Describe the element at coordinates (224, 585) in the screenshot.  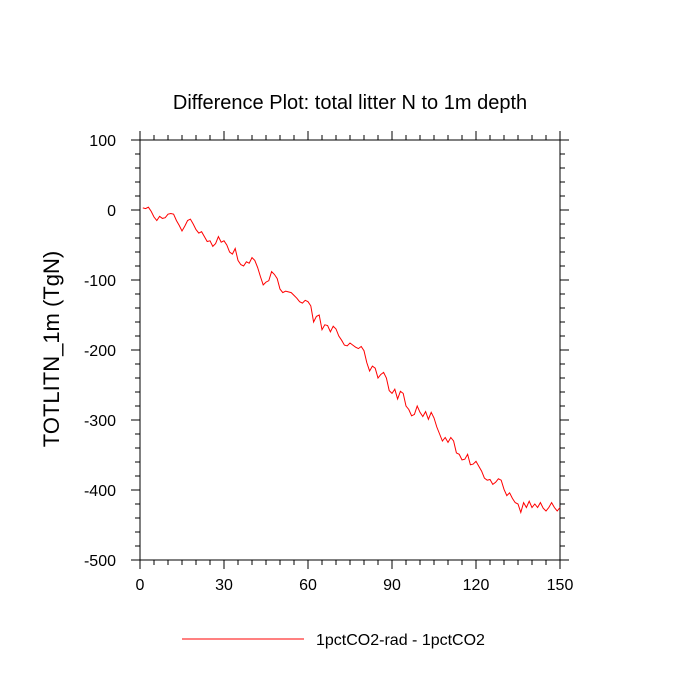
I see `x-tick-label: 30` at that location.